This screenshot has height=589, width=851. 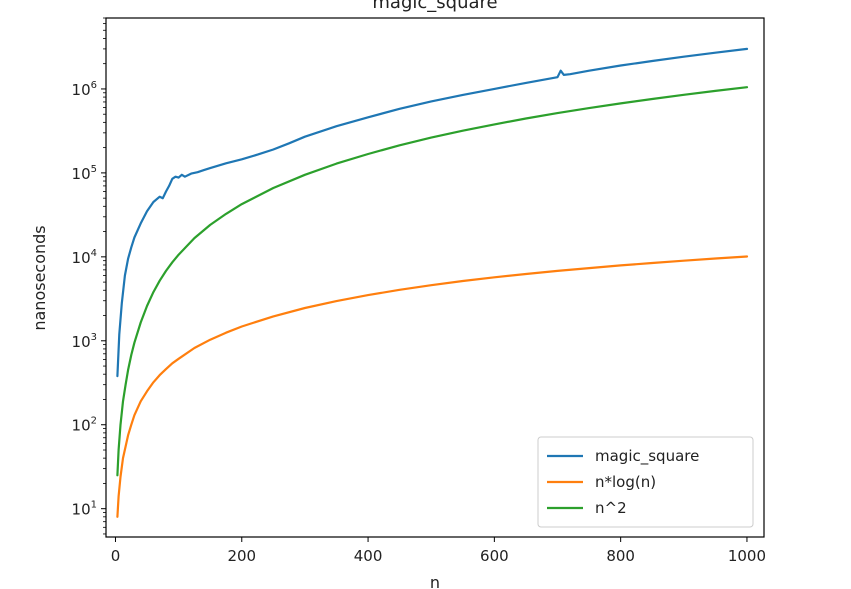 What do you see at coordinates (435, 581) in the screenshot?
I see `x-axis-label: n` at bounding box center [435, 581].